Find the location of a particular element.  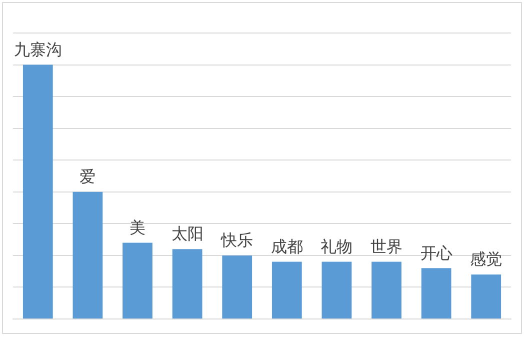

x-tick-label: 快乐 is located at coordinates (237, 240).